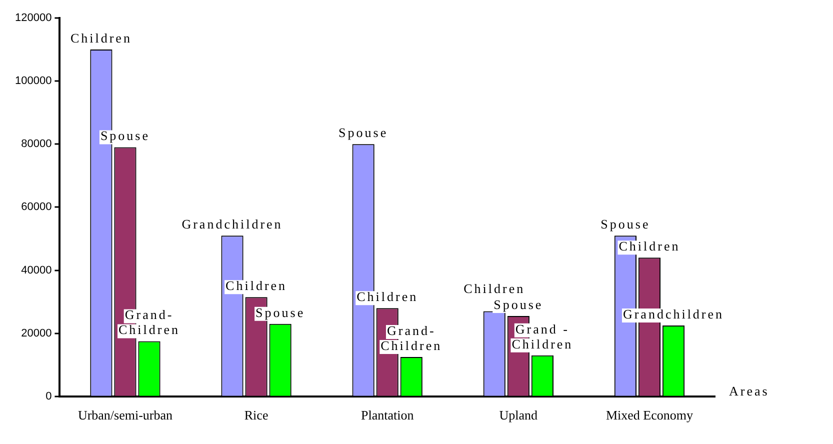  What do you see at coordinates (36, 270) in the screenshot?
I see `y-tick-label: 40000` at bounding box center [36, 270].